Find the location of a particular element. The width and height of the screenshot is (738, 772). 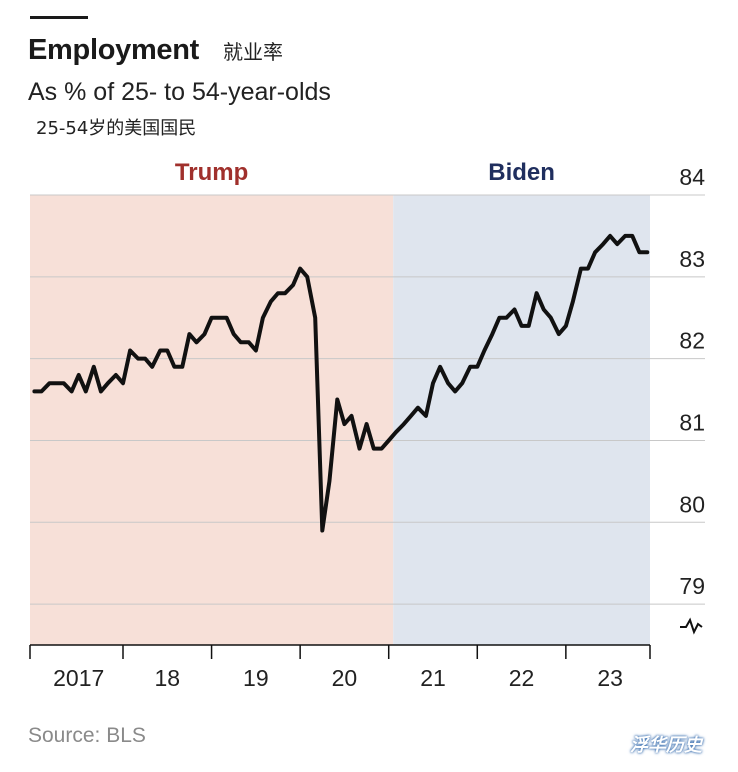

x-tick-label-20: 20 is located at coordinates (345, 678).